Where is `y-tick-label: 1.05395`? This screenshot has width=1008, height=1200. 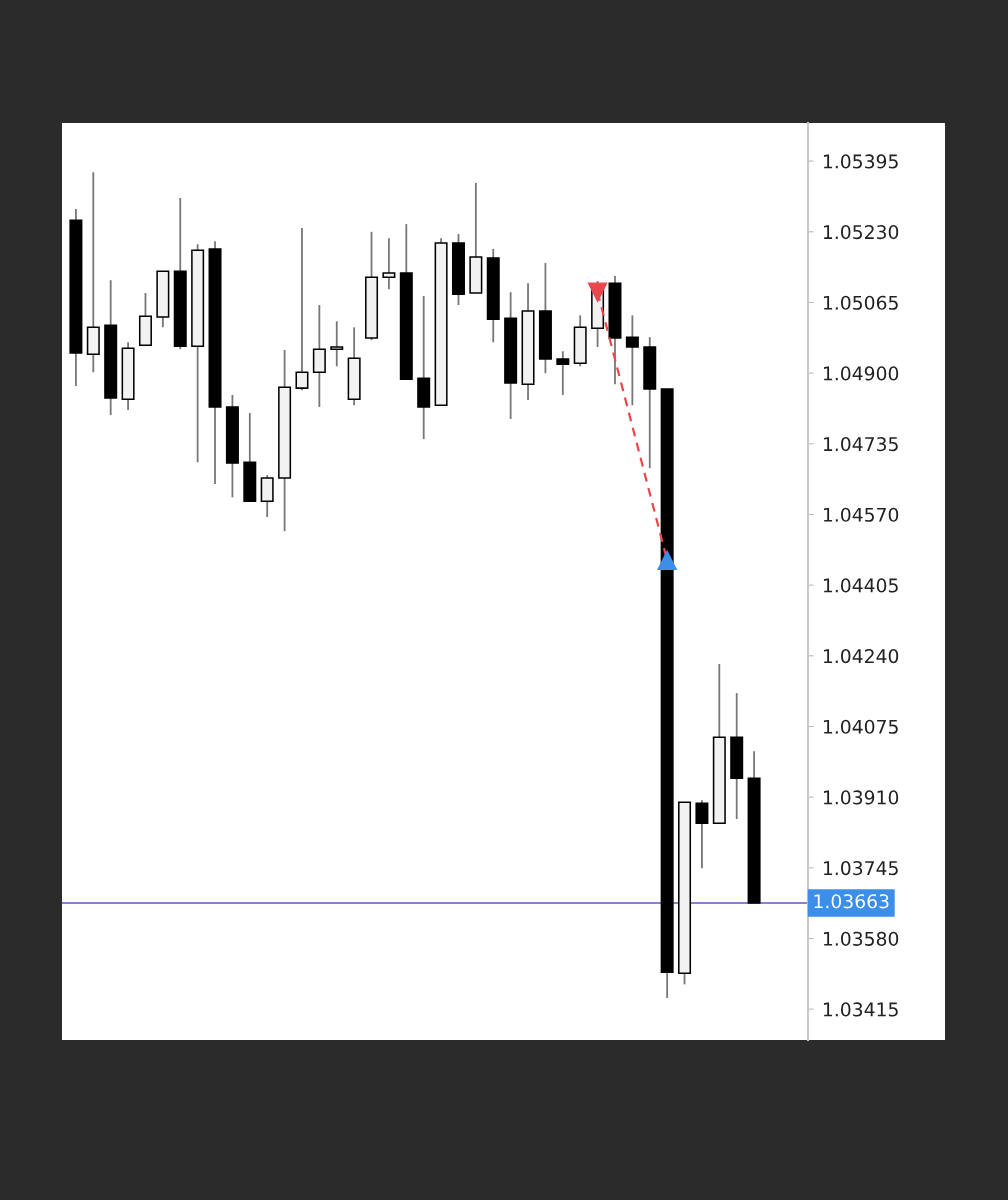 y-tick-label: 1.05395 is located at coordinates (860, 161).